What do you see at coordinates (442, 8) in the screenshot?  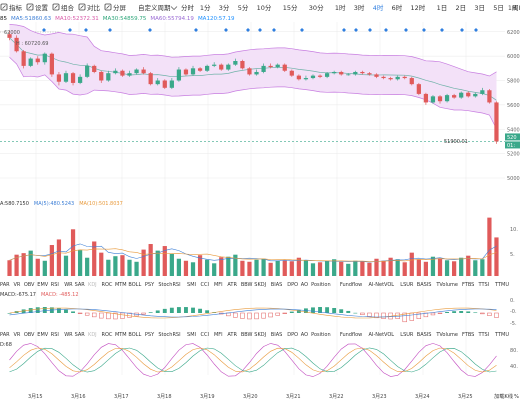 I see `period-tab: 1日` at bounding box center [442, 8].